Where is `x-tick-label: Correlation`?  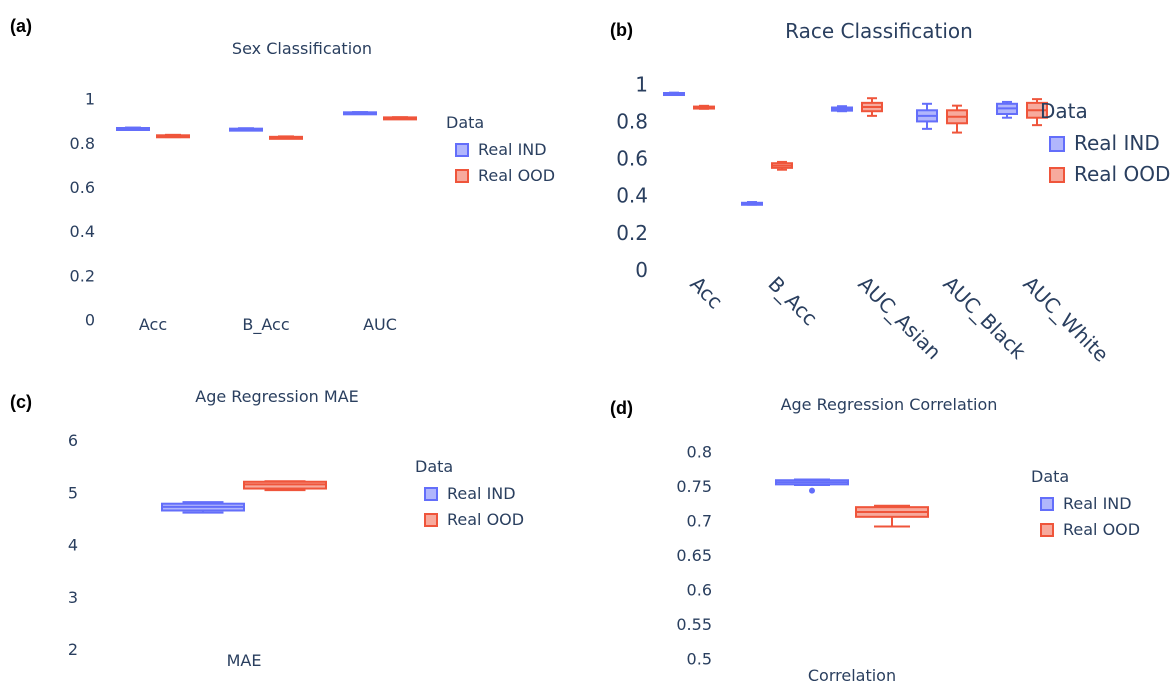
x-tick-label: Correlation is located at coordinates (852, 675).